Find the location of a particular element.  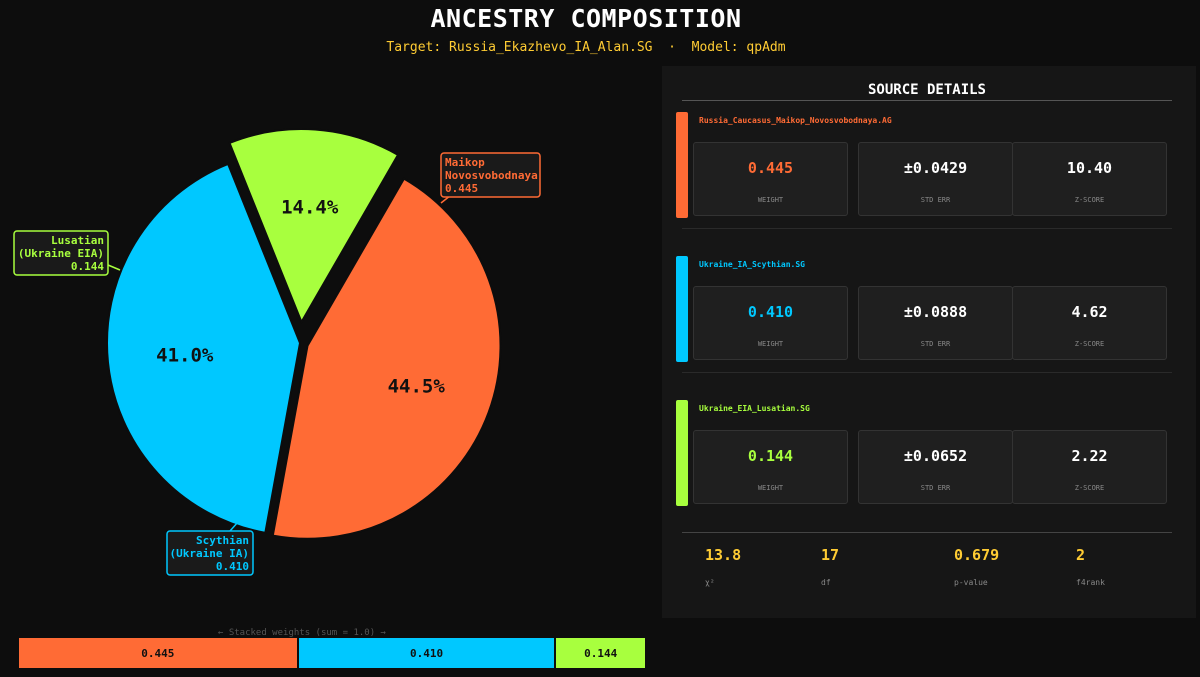

stack-segment-lusatian: 0.144 is located at coordinates (600, 653).